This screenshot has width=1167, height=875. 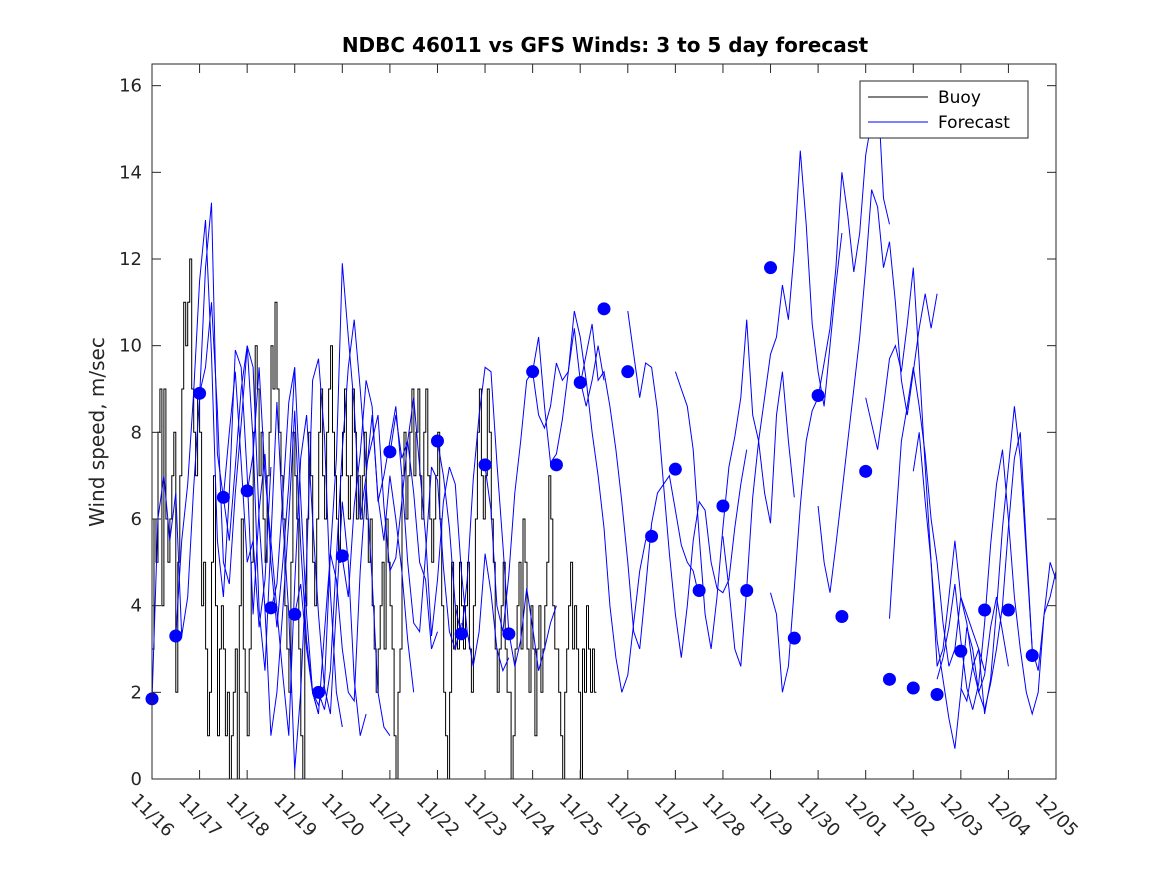 I want to click on legend-label-buoy: Buoy, so click(x=959, y=98).